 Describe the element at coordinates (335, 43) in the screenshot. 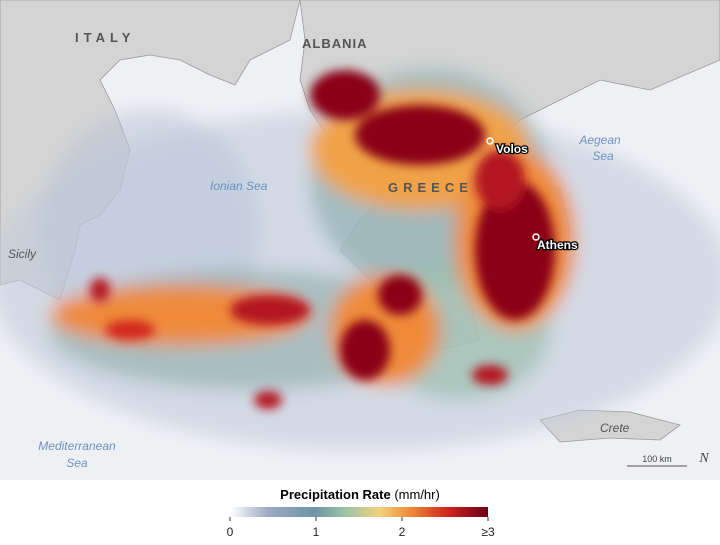

I see `country-label: ALBANIA` at that location.